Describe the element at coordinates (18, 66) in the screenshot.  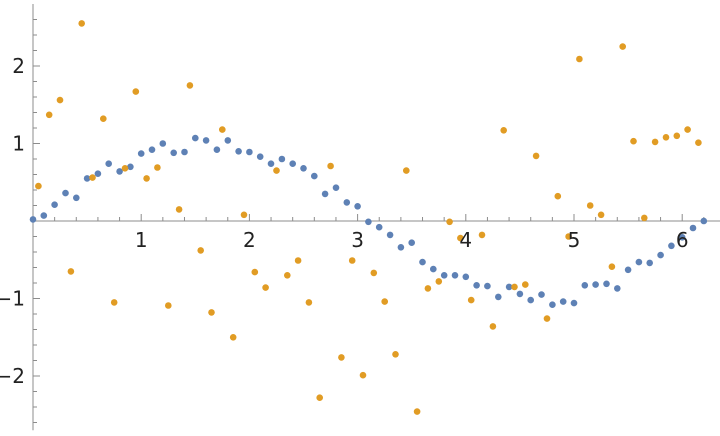
I see `y-tick-label: 2` at that location.